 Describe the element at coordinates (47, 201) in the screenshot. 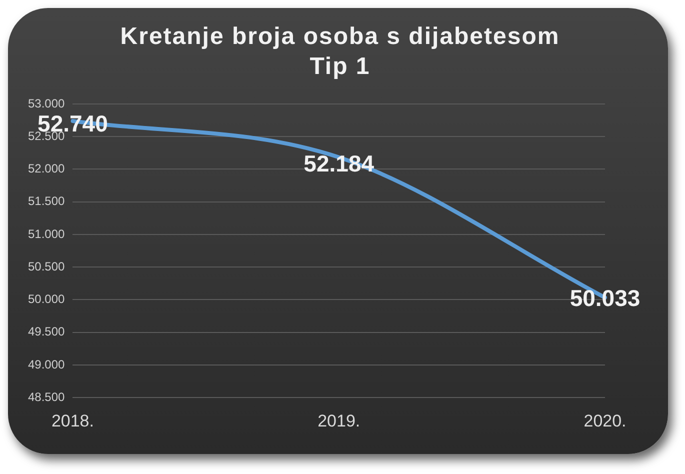

I see `y-tick-label: 51.500` at that location.